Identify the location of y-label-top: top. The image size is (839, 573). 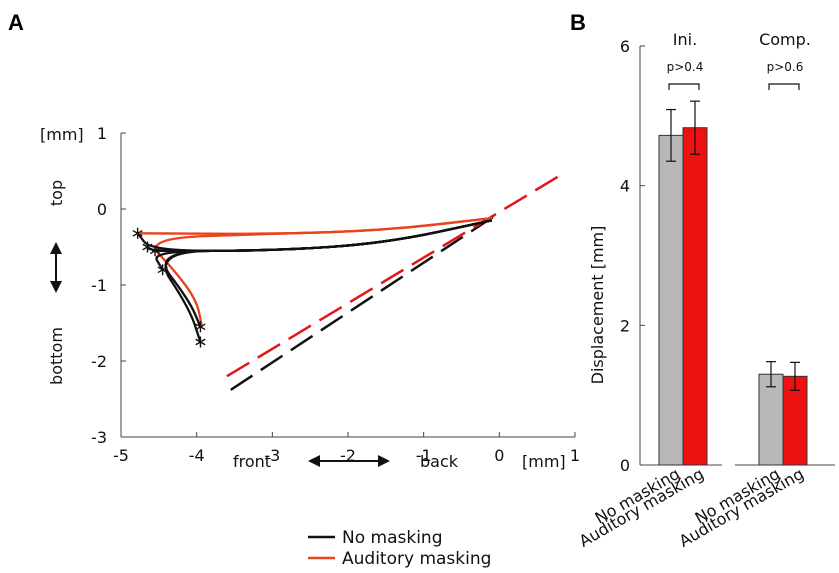
(56, 193).